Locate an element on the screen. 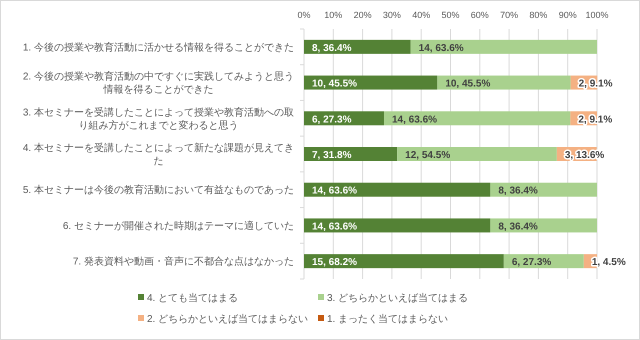 This screenshot has height=340, width=640. data-label: 7, 31.8% is located at coordinates (332, 155).